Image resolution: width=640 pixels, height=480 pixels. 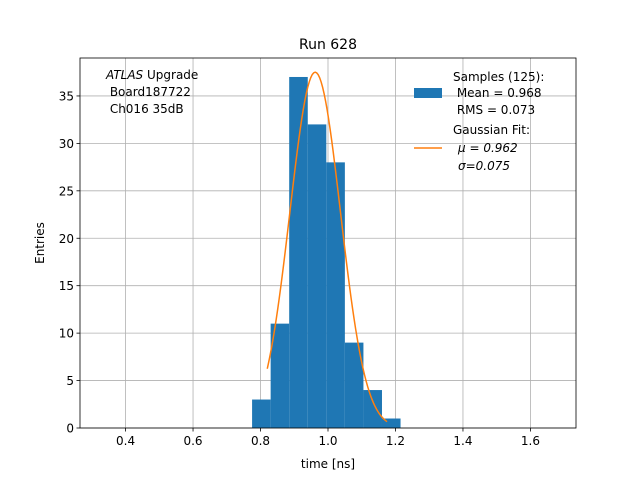 What do you see at coordinates (328, 464) in the screenshot?
I see `x-axis-label: time [ns]` at bounding box center [328, 464].